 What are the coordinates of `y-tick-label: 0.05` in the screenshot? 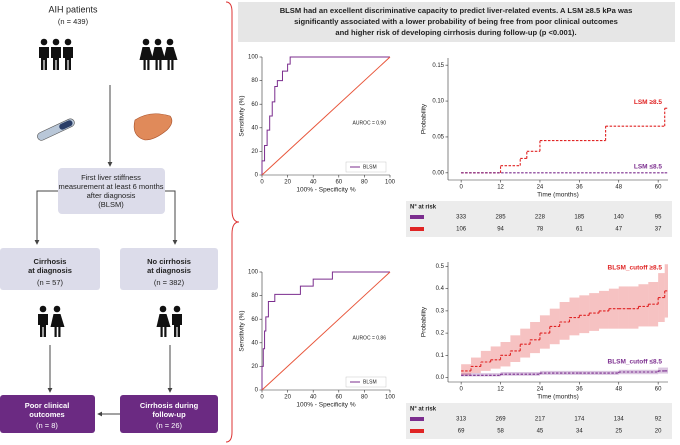 It's located at (438, 138).